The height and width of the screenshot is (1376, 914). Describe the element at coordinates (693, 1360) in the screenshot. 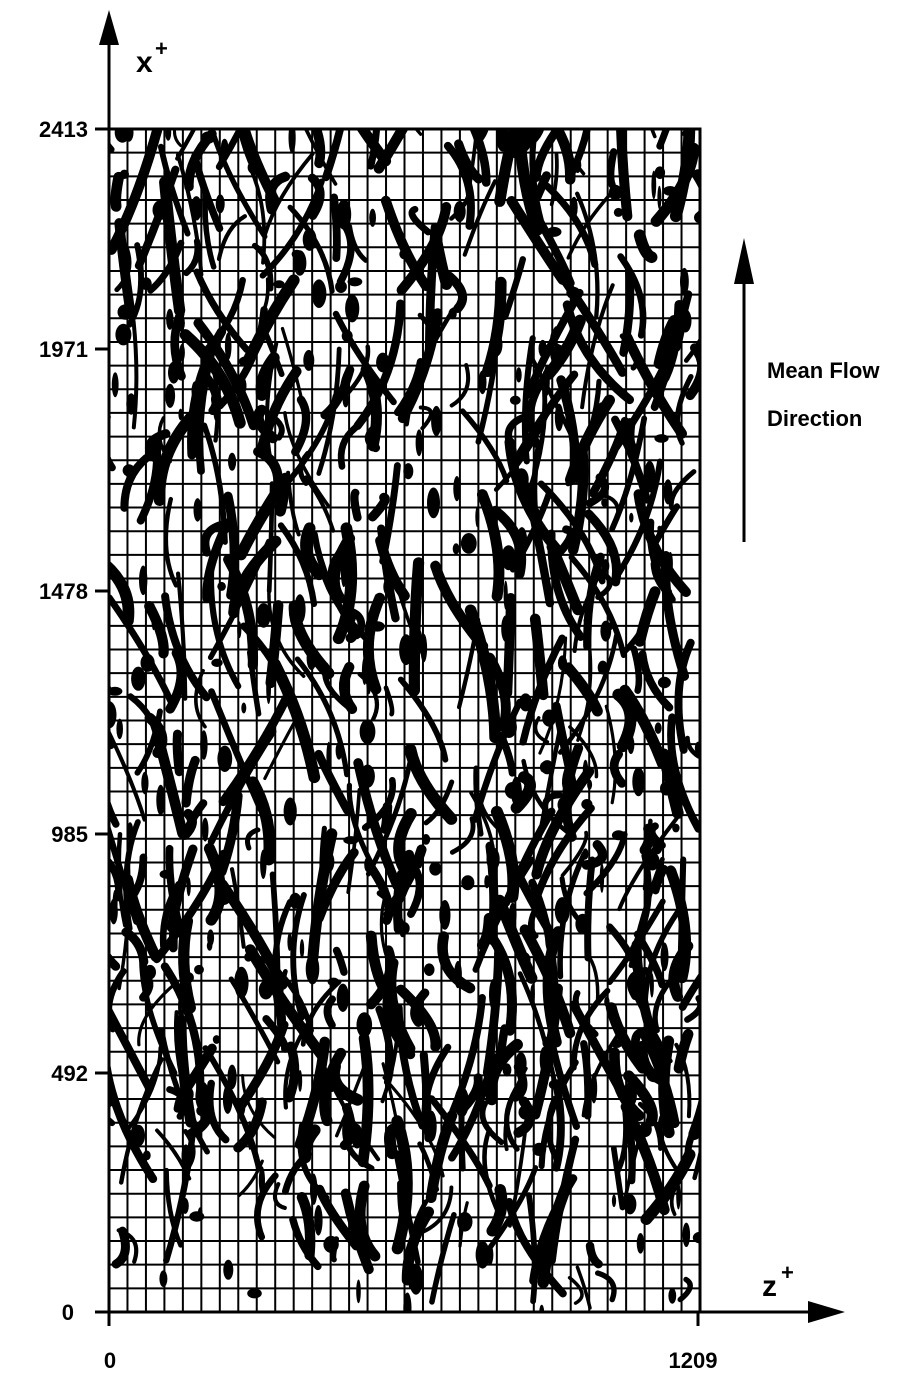

I see `z-tick-label: 1209` at that location.